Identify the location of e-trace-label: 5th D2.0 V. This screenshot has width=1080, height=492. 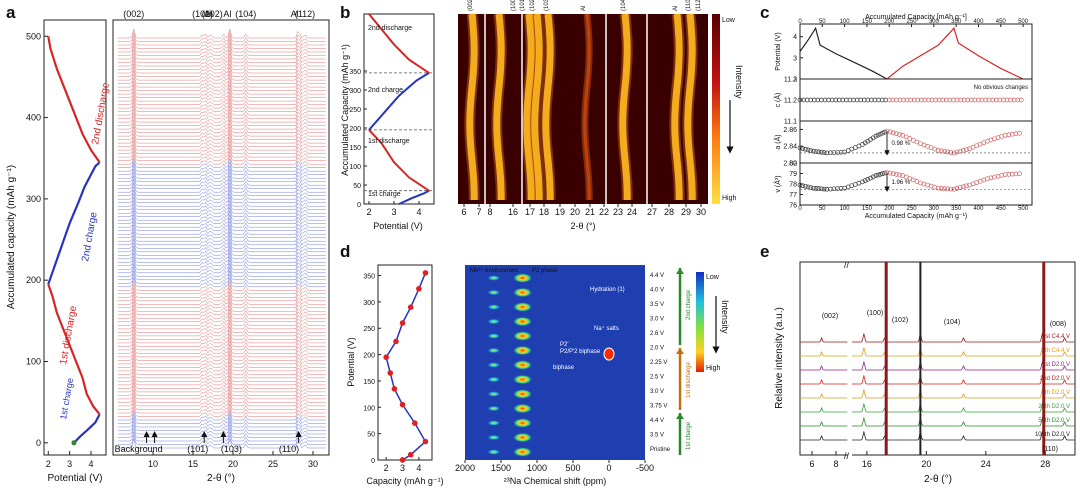
(1056, 393).